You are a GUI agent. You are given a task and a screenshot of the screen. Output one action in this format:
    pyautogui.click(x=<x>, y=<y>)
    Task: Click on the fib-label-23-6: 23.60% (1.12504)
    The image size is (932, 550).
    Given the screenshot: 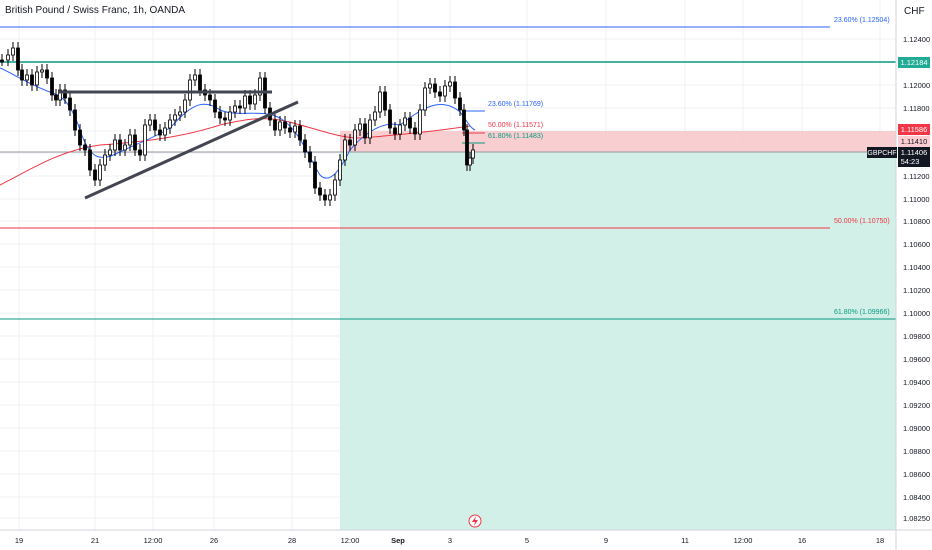 What is the action you would take?
    pyautogui.click(x=862, y=20)
    